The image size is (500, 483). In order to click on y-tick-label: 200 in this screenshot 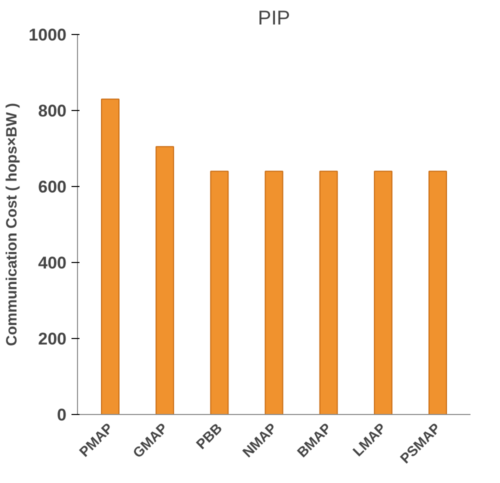, I will do `click(52, 339)`.